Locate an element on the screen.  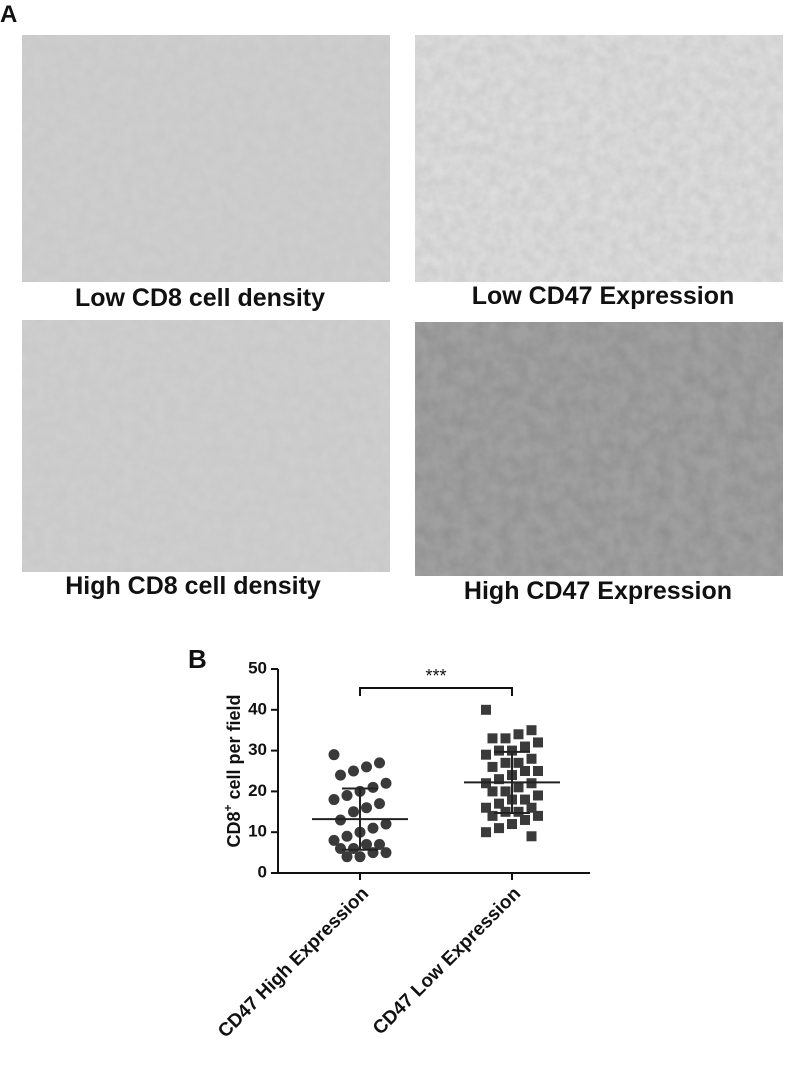
y-tick-label: 0 is located at coordinates (262, 871).